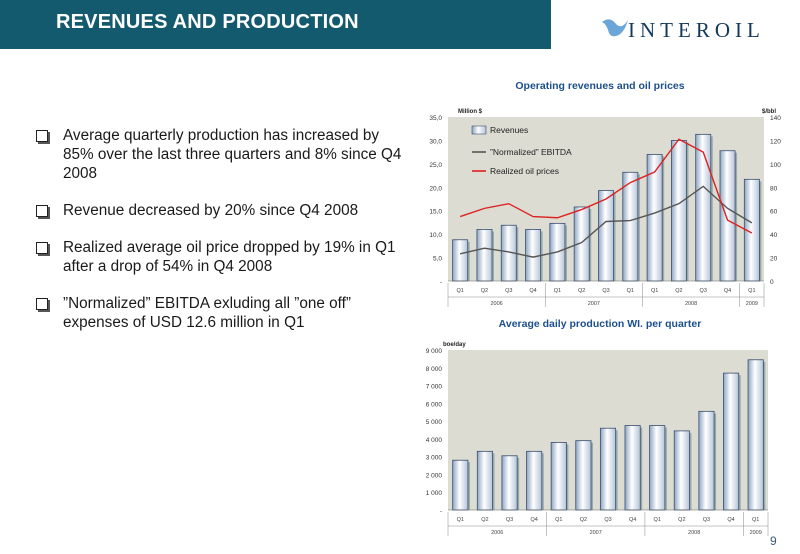 This screenshot has height=554, width=800. I want to click on y2-tick-label: 120, so click(775, 141).